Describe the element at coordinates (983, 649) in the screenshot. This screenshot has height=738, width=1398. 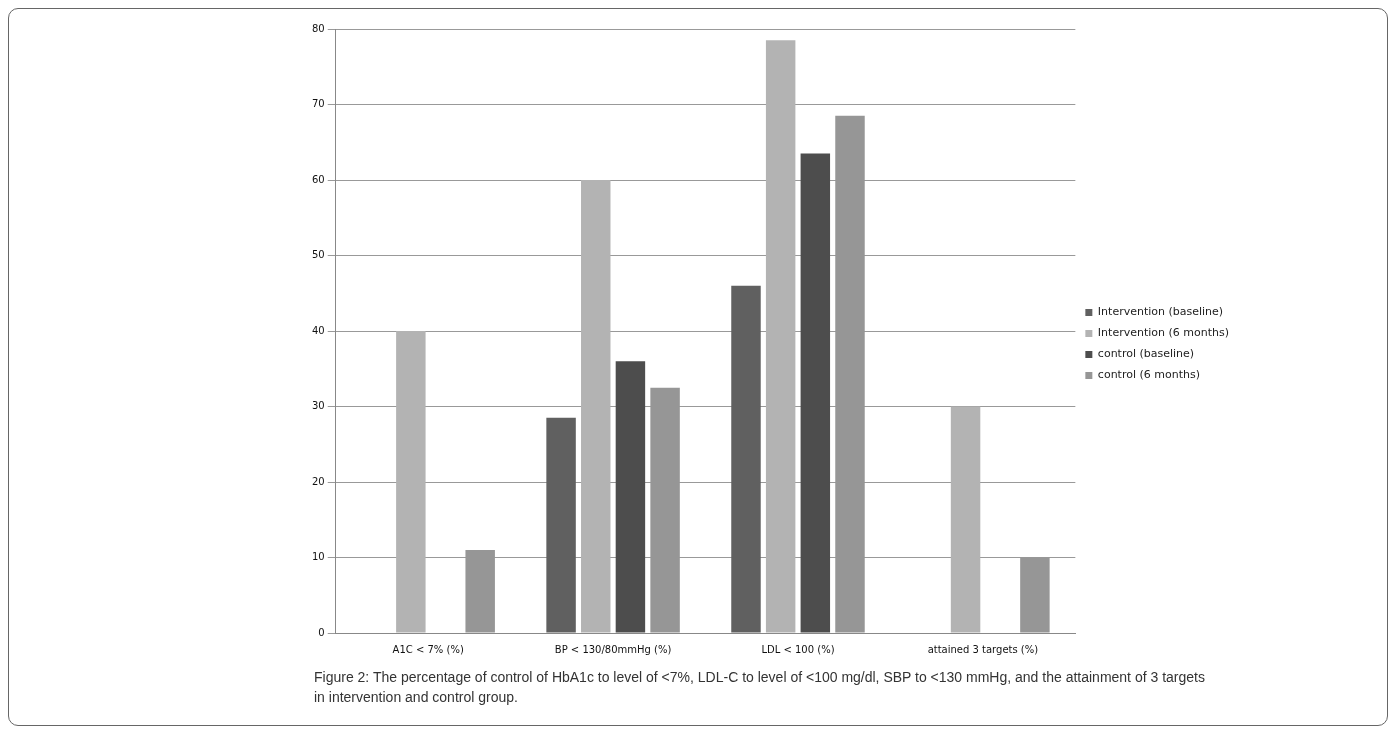
I see `x-tick-label: attained 3 targets (%)` at that location.